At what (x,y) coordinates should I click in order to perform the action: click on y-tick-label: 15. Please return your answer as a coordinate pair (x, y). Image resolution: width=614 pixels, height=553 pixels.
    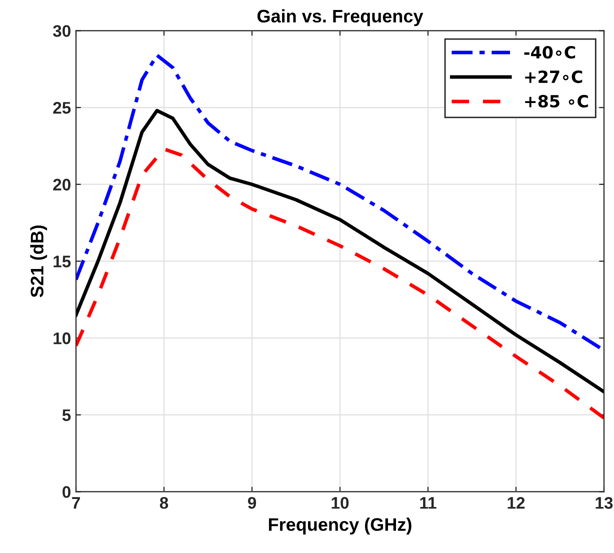
    Looking at the image, I should click on (62, 262).